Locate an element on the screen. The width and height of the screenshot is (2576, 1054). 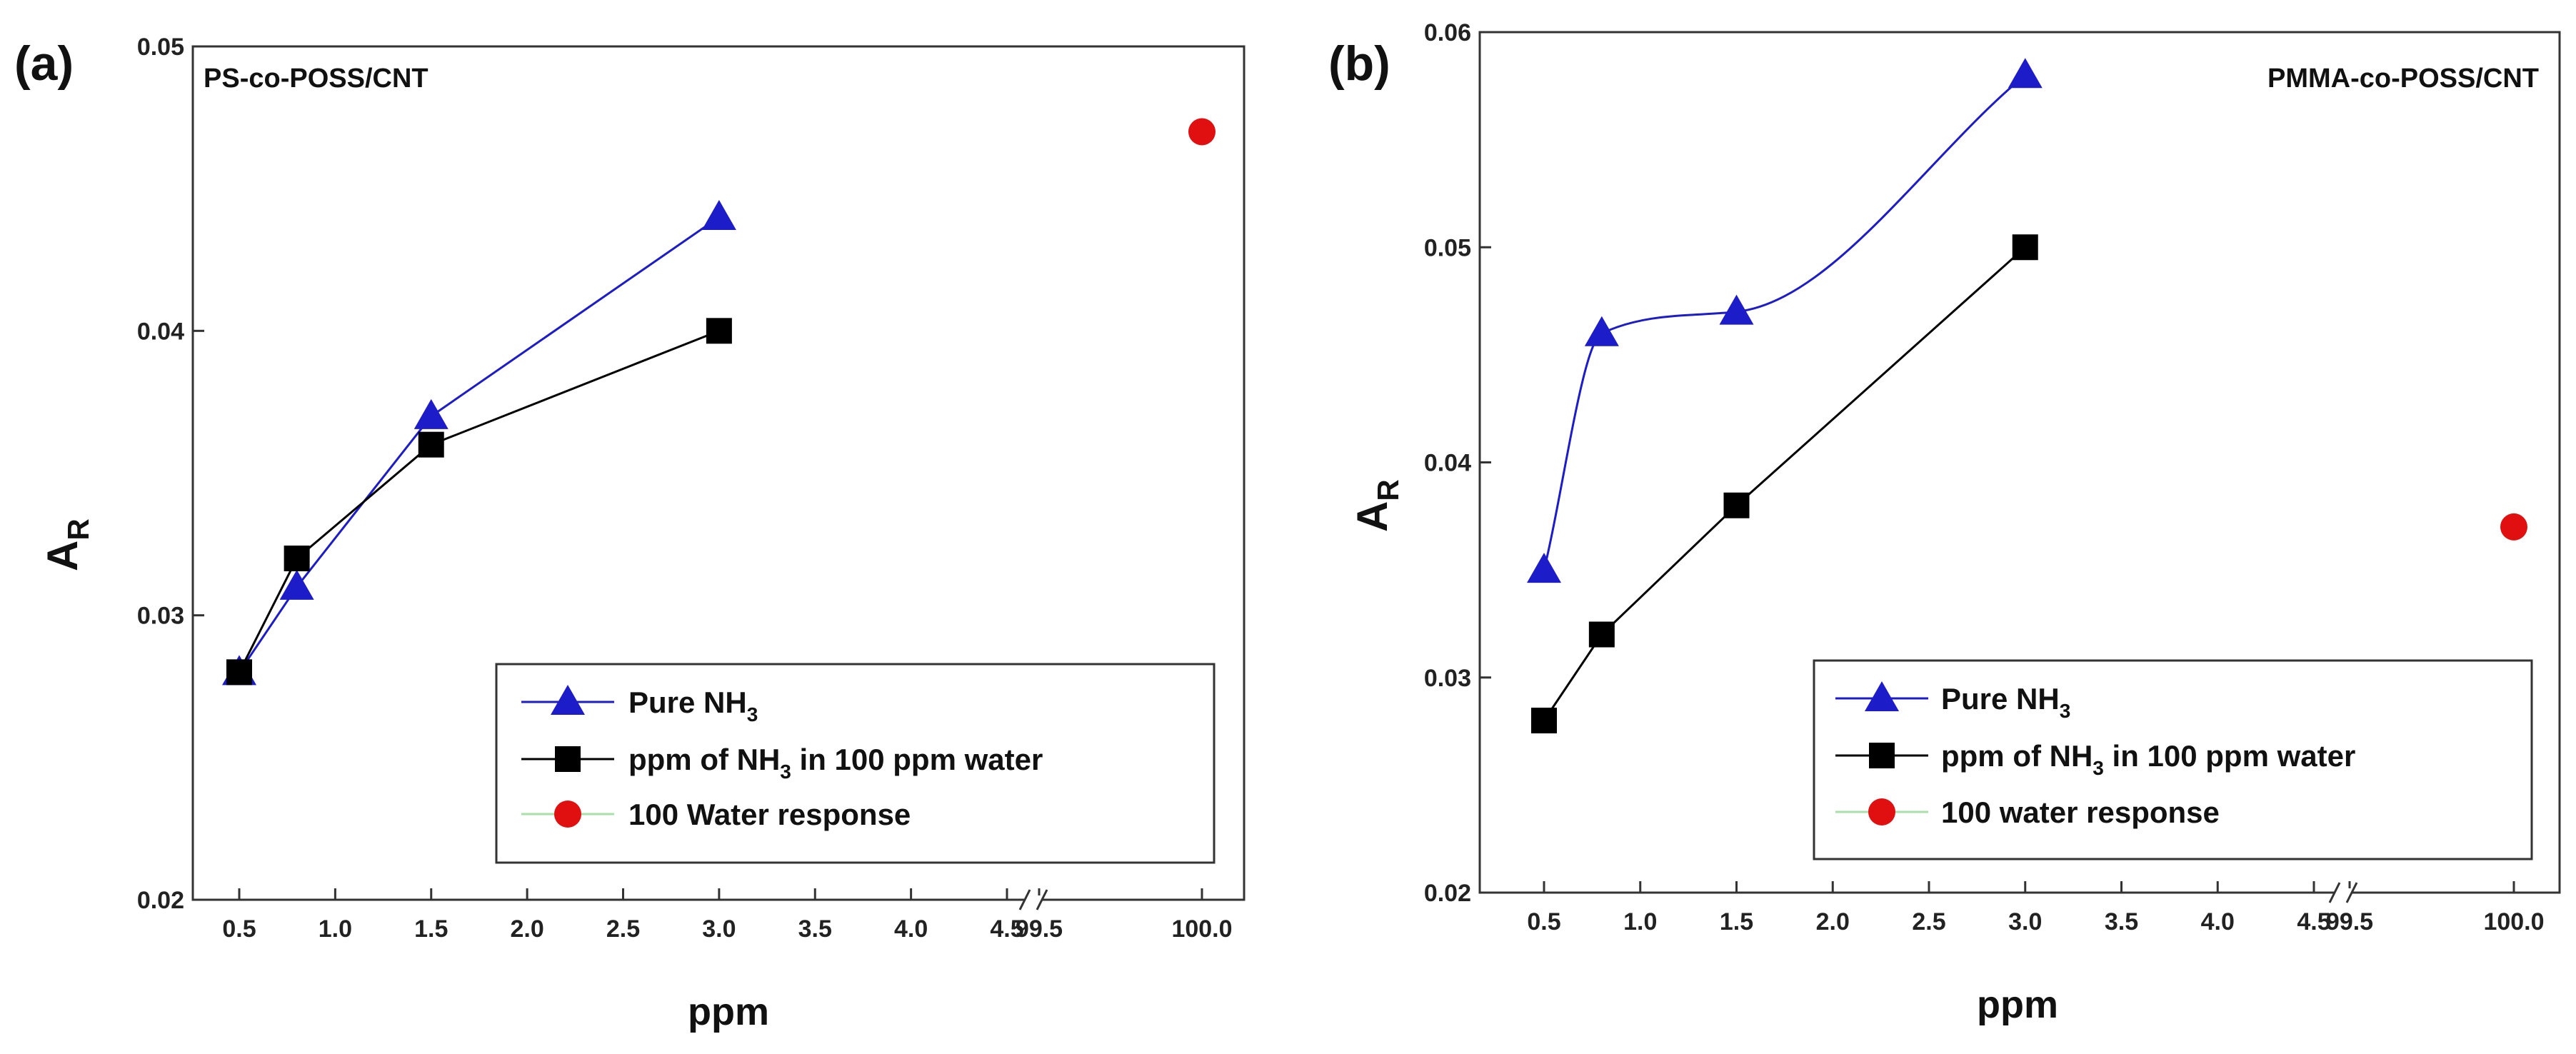
y-tick-label: 0.02 is located at coordinates (1447, 894).